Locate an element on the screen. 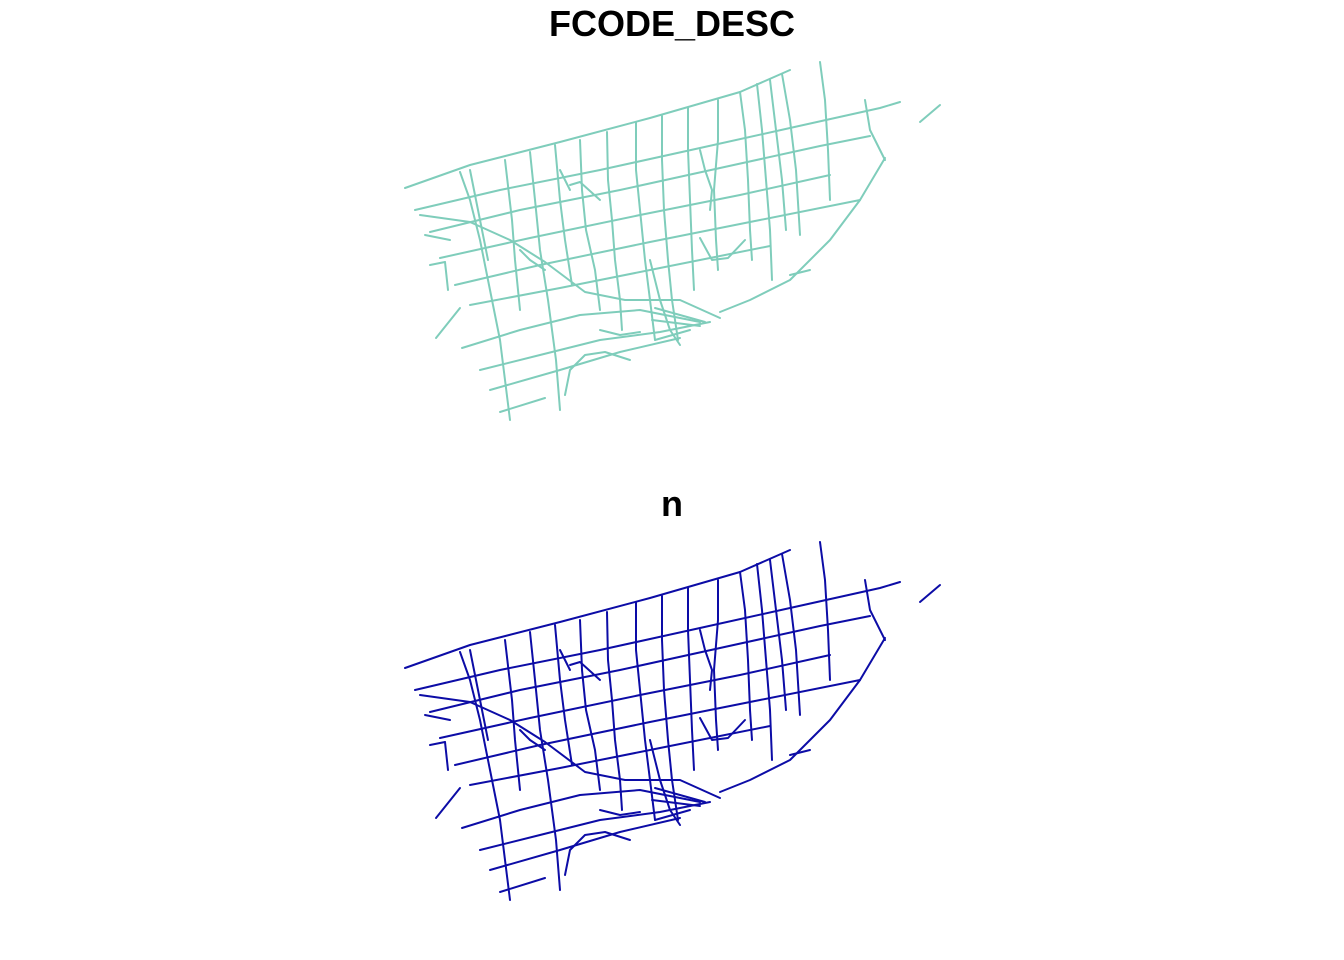  street-map-fcode-desc is located at coordinates (672, 241).